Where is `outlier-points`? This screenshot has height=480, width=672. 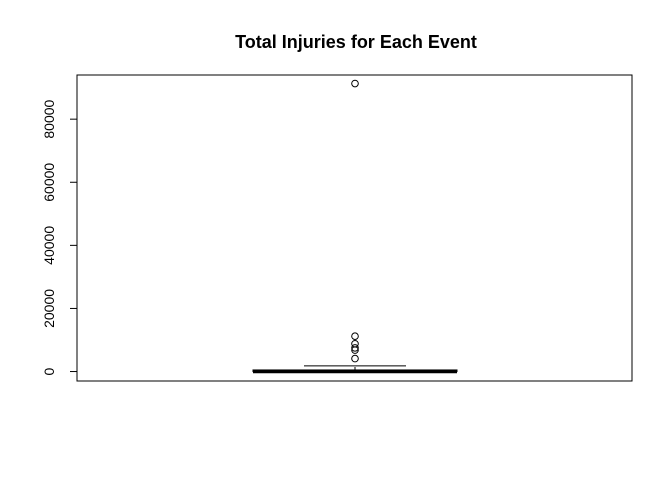 outlier-points is located at coordinates (355, 221).